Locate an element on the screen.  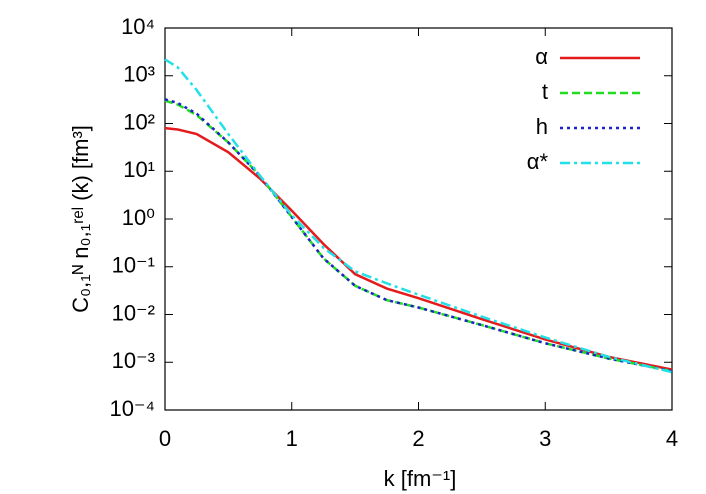
legend-label: α is located at coordinates (541, 56).